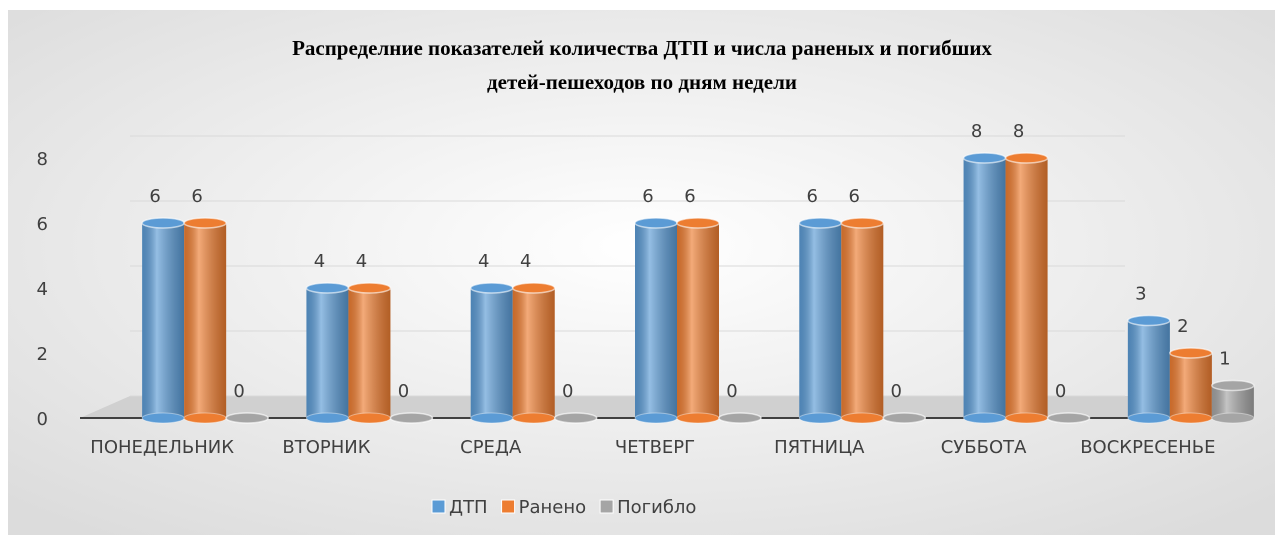  Describe the element at coordinates (468, 507) in the screenshot. I see `legend-label: ДТП` at that location.